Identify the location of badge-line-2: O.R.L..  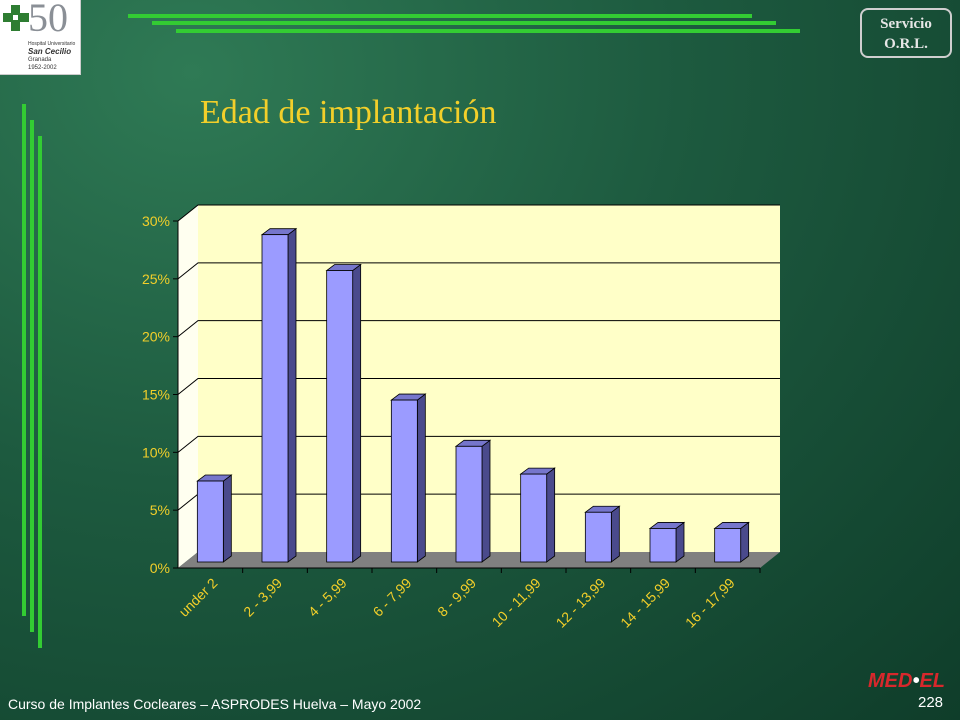
(906, 44).